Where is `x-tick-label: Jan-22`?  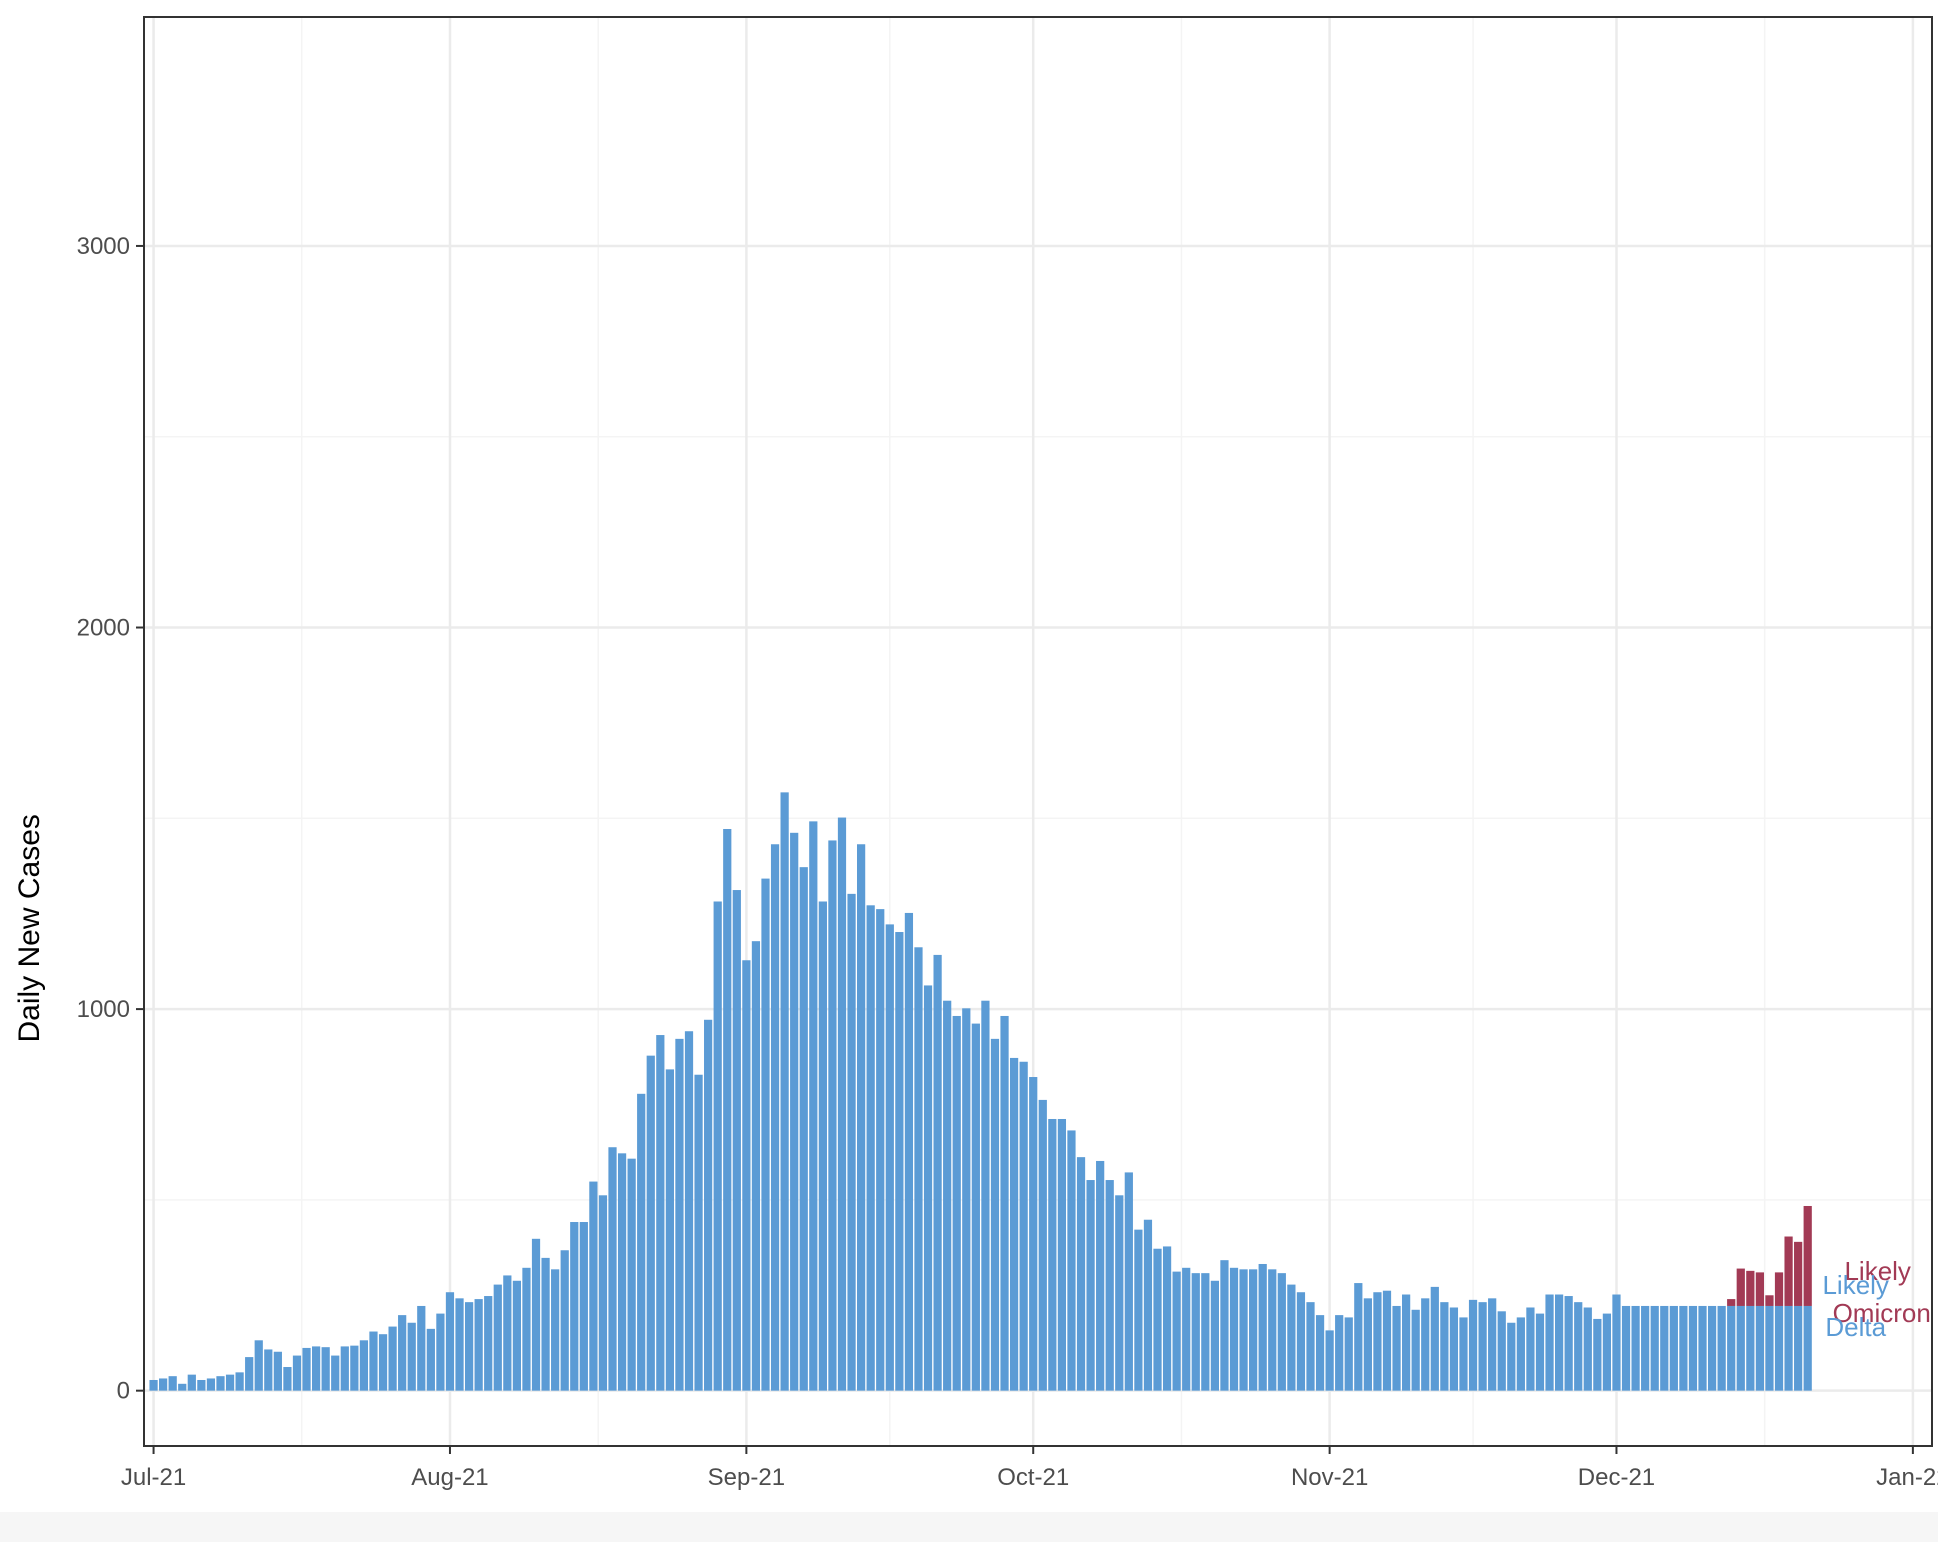 x-tick-label: Jan-22 is located at coordinates (1907, 1477).